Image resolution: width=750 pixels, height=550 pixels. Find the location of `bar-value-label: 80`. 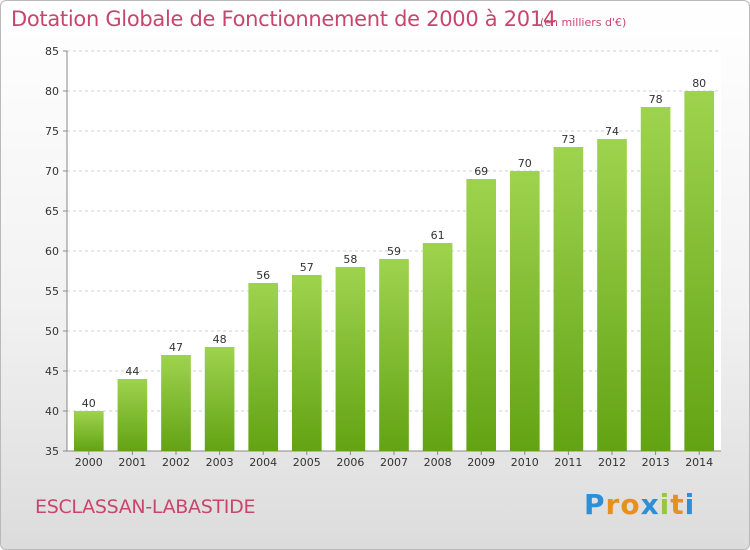

bar-value-label: 80 is located at coordinates (699, 83).